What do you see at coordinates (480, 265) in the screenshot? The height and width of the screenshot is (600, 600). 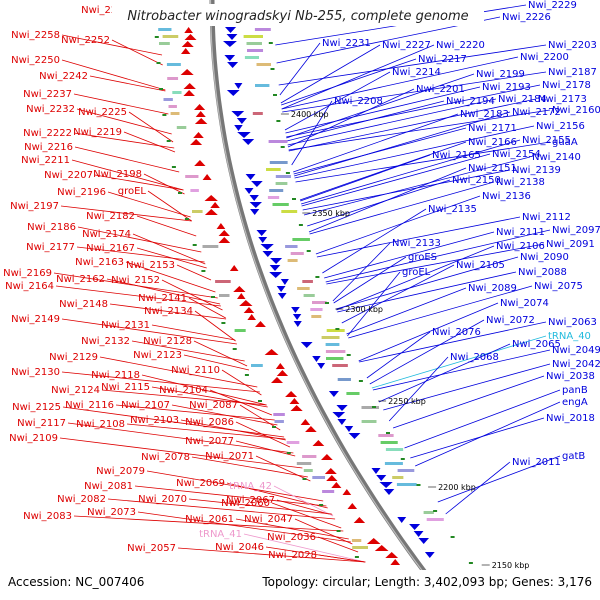 I see `gene-label: Nwi_2105` at bounding box center [480, 265].